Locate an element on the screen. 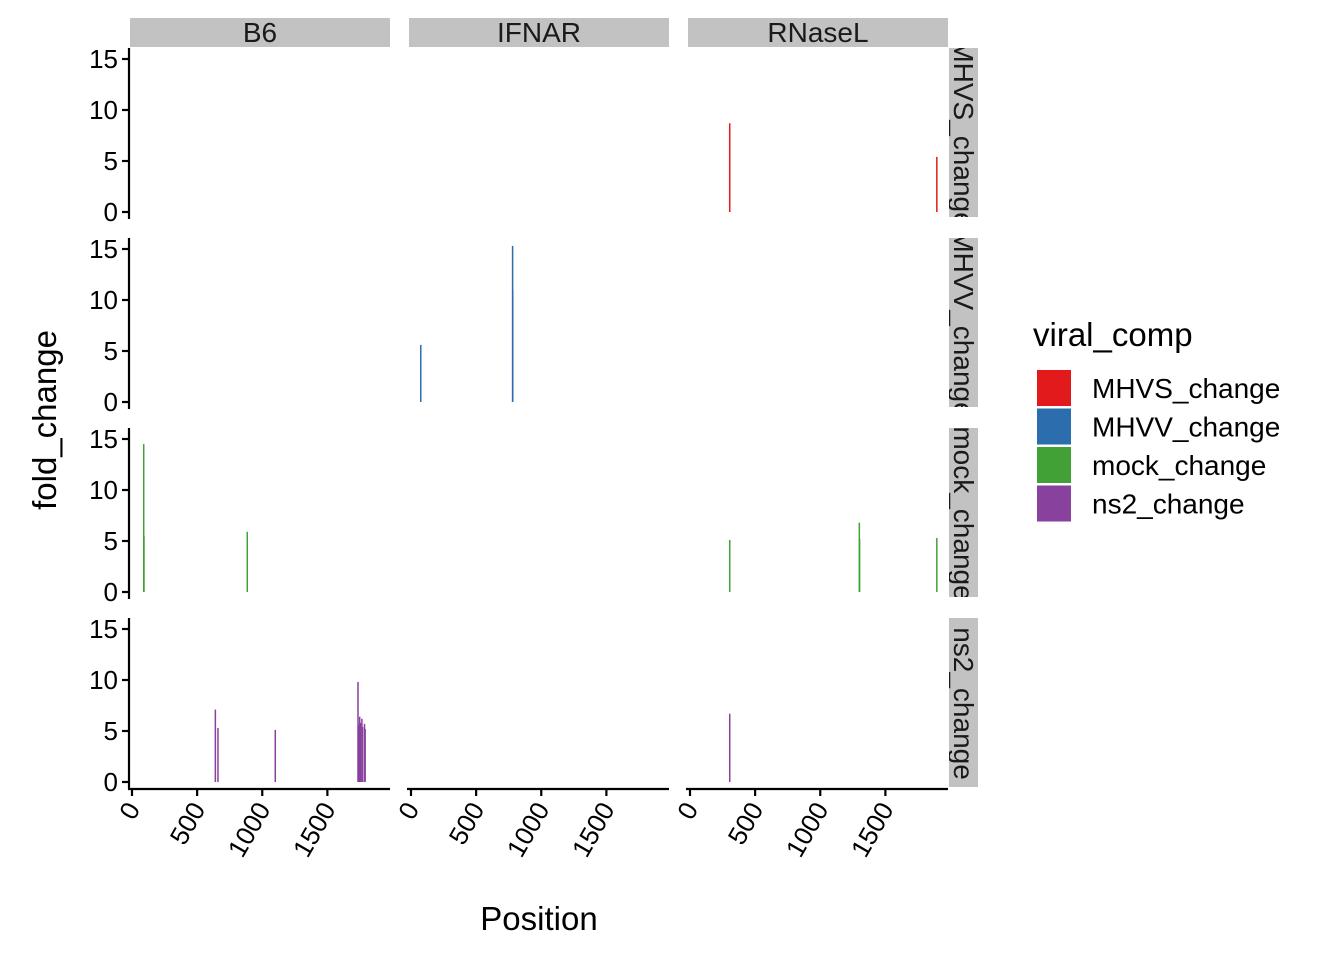 The height and width of the screenshot is (960, 1344). strip-label-MHVS_change: MHVS_change is located at coordinates (963, 133).